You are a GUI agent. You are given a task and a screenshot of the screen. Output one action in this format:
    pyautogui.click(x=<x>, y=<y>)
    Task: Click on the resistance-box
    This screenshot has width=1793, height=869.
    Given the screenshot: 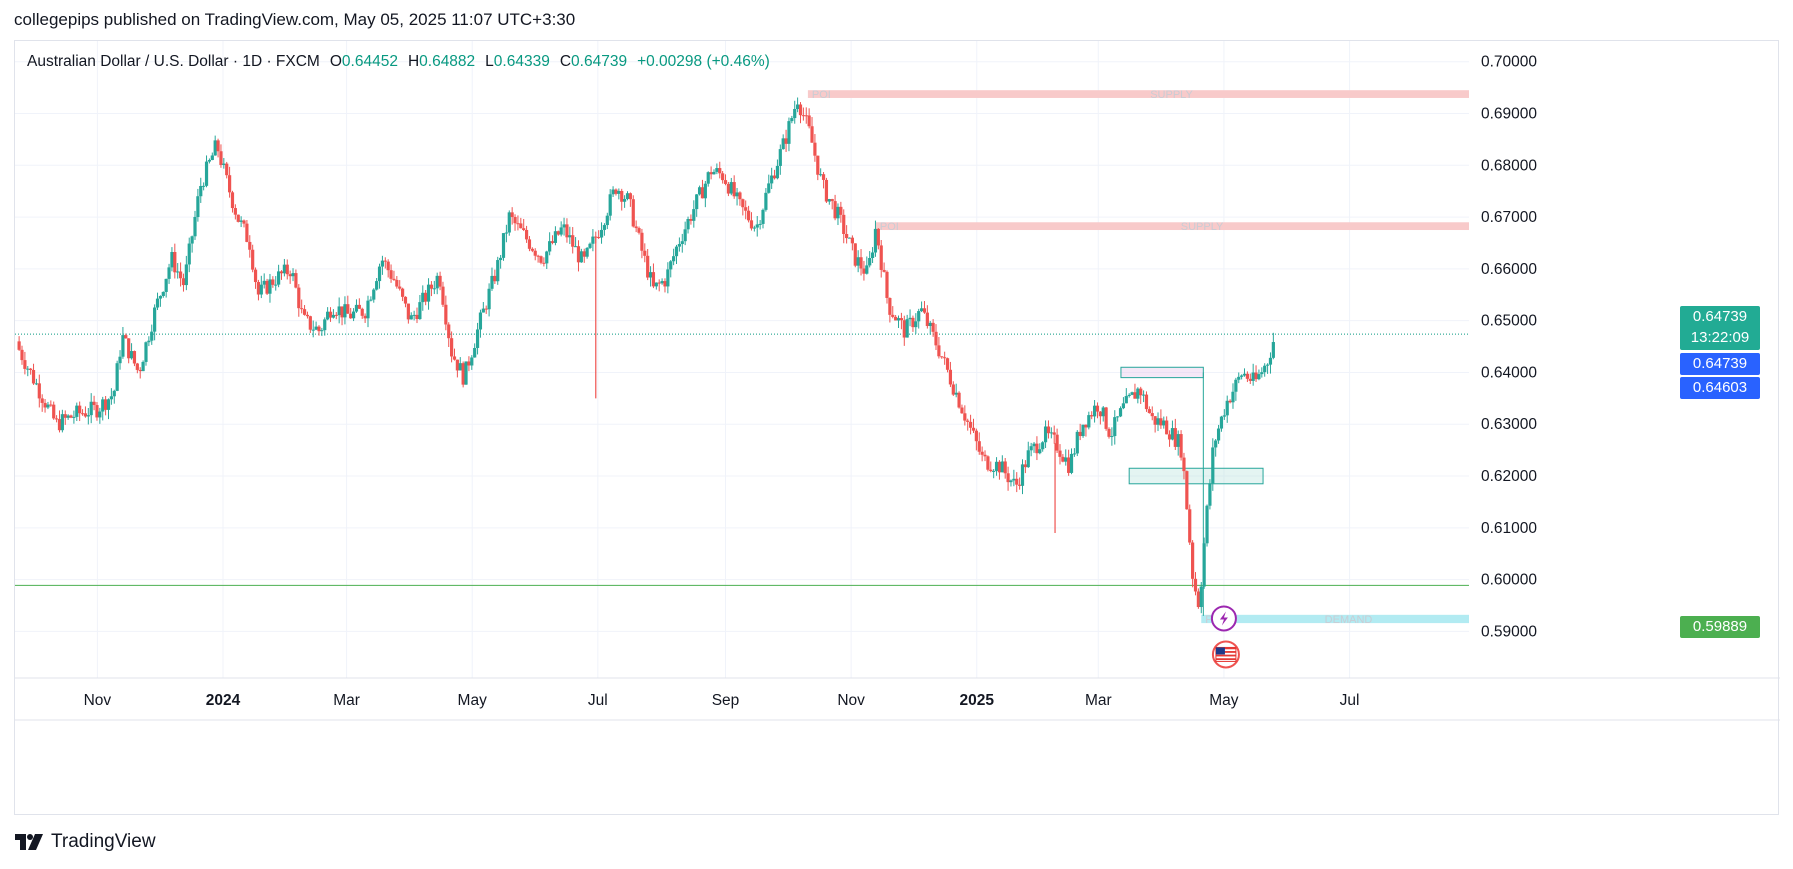 What is the action you would take?
    pyautogui.click(x=1162, y=372)
    